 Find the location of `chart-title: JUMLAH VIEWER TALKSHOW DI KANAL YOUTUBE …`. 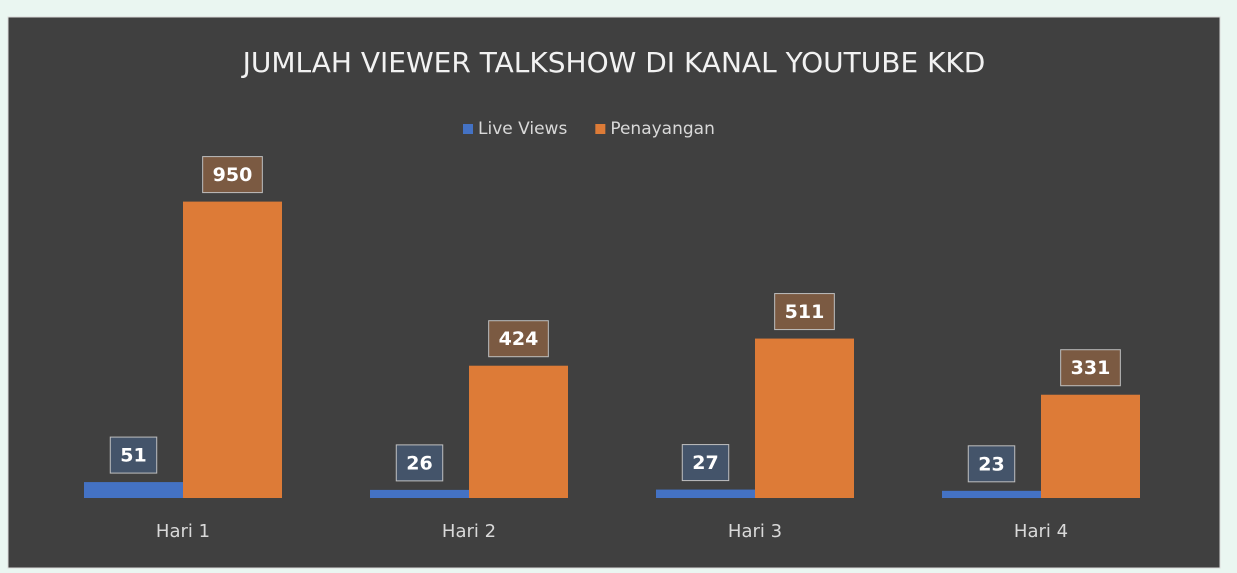

chart-title: JUMLAH VIEWER TALKSHOW DI KANAL YOUTUBE … is located at coordinates (613, 62).